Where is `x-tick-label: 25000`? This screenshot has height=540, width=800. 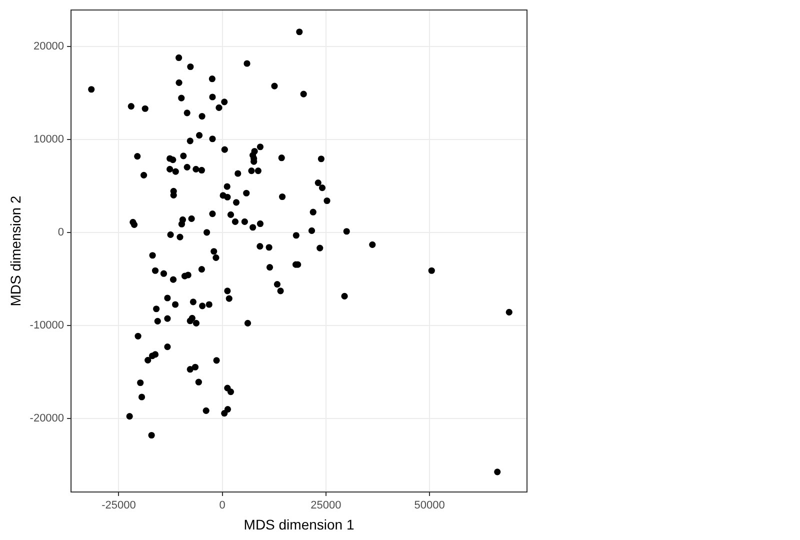
x-tick-label: 25000 is located at coordinates (326, 506).